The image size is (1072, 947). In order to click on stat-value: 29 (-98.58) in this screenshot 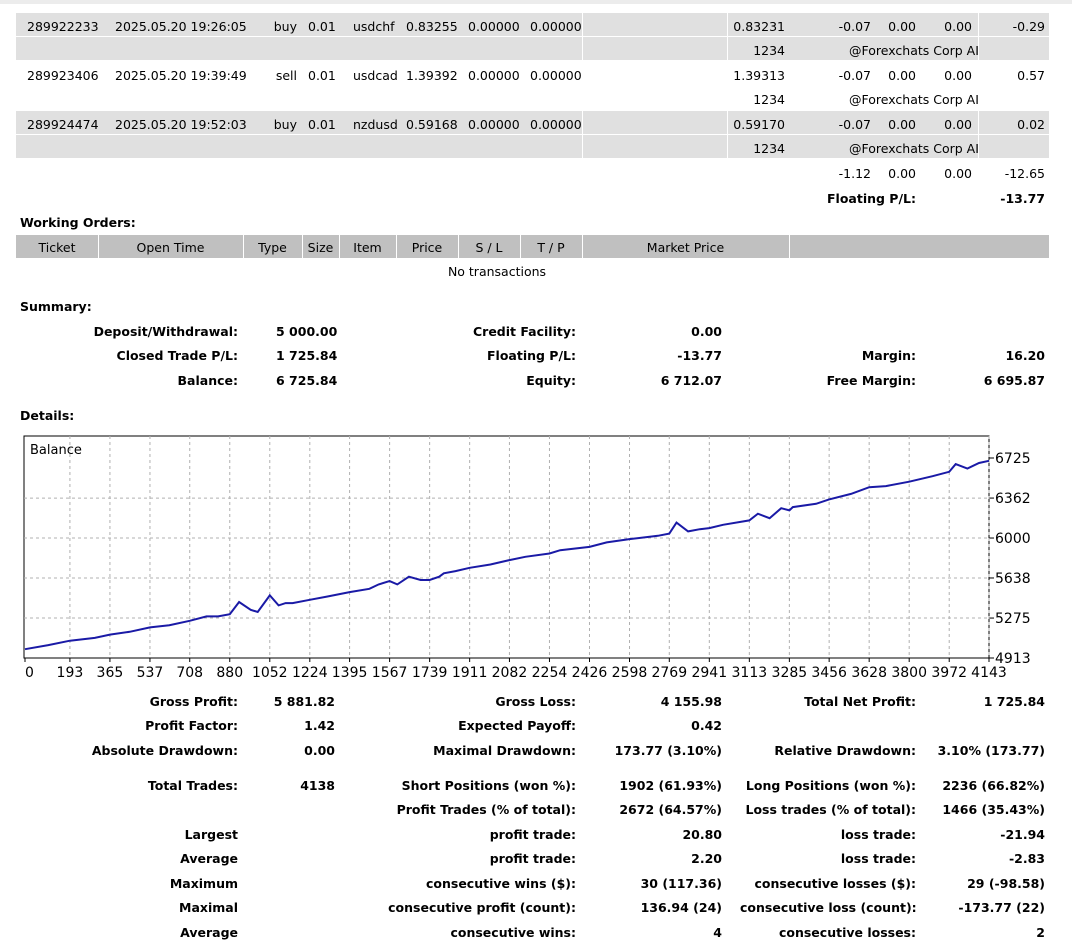, I will do `click(1006, 883)`.